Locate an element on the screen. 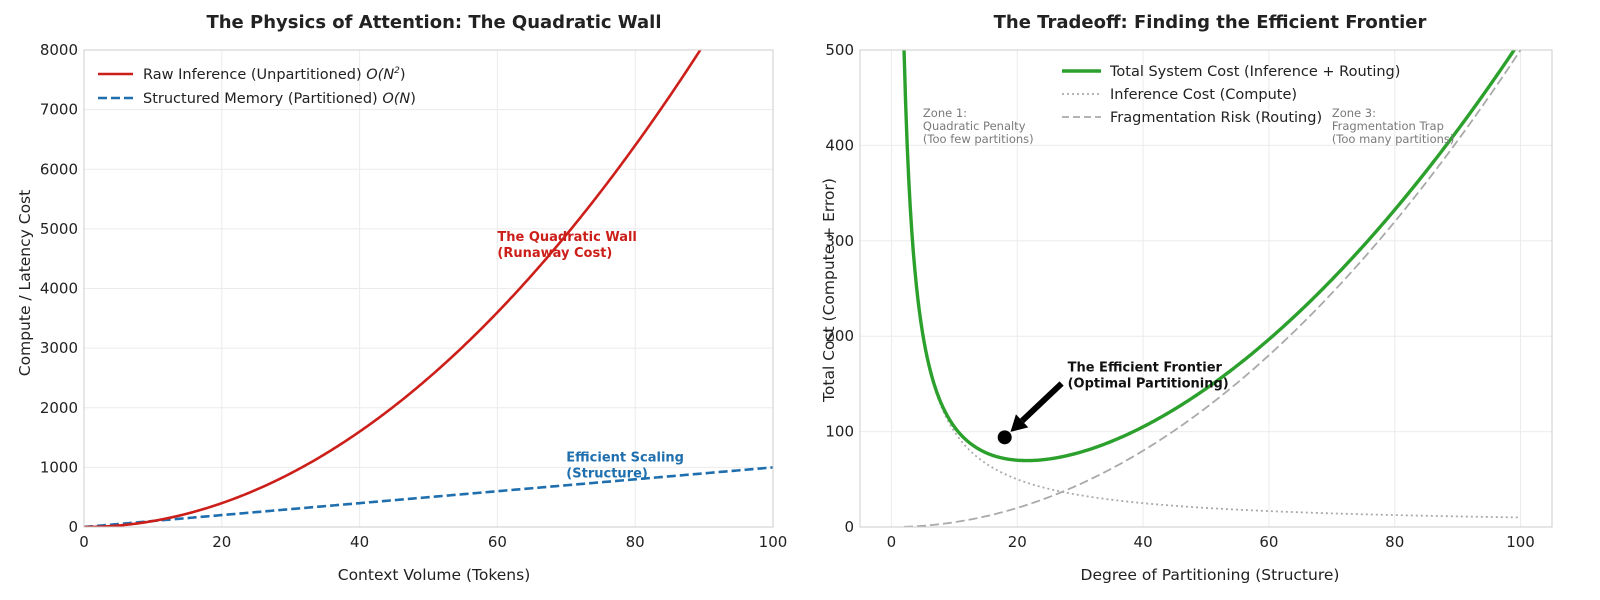 The image size is (1600, 600). y-axis-label: Total Cost (Compute + Error) is located at coordinates (829, 290).